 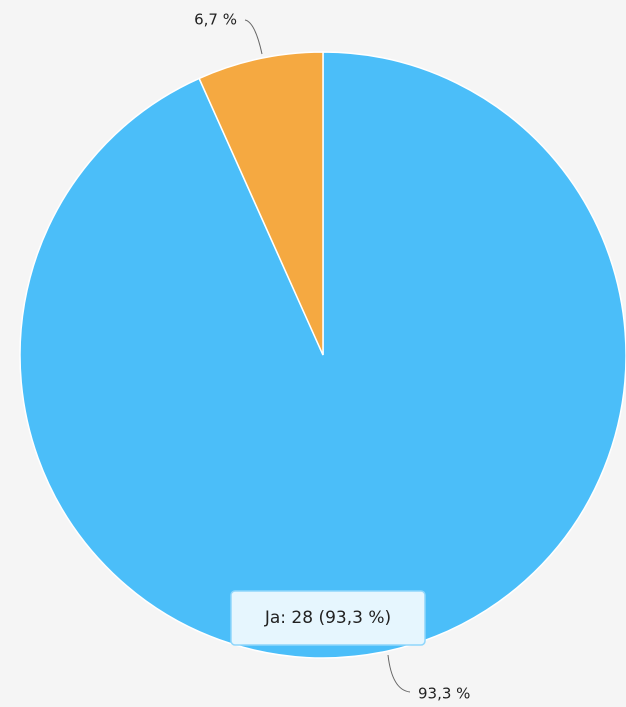 I want to click on tooltip-text: Ja: 28 (93,3 %), so click(x=327, y=618).